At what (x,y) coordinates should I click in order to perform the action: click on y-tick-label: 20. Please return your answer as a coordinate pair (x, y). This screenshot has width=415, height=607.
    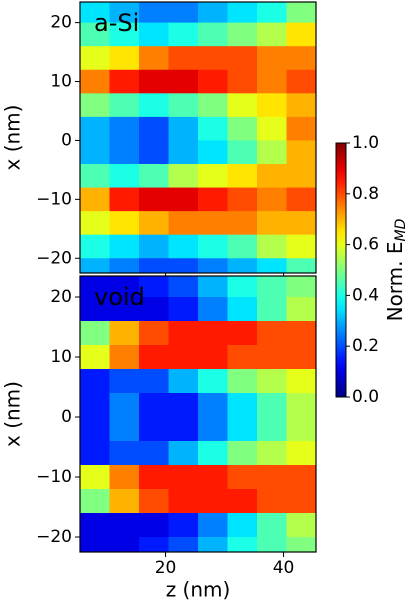
    Looking at the image, I should click on (61, 23).